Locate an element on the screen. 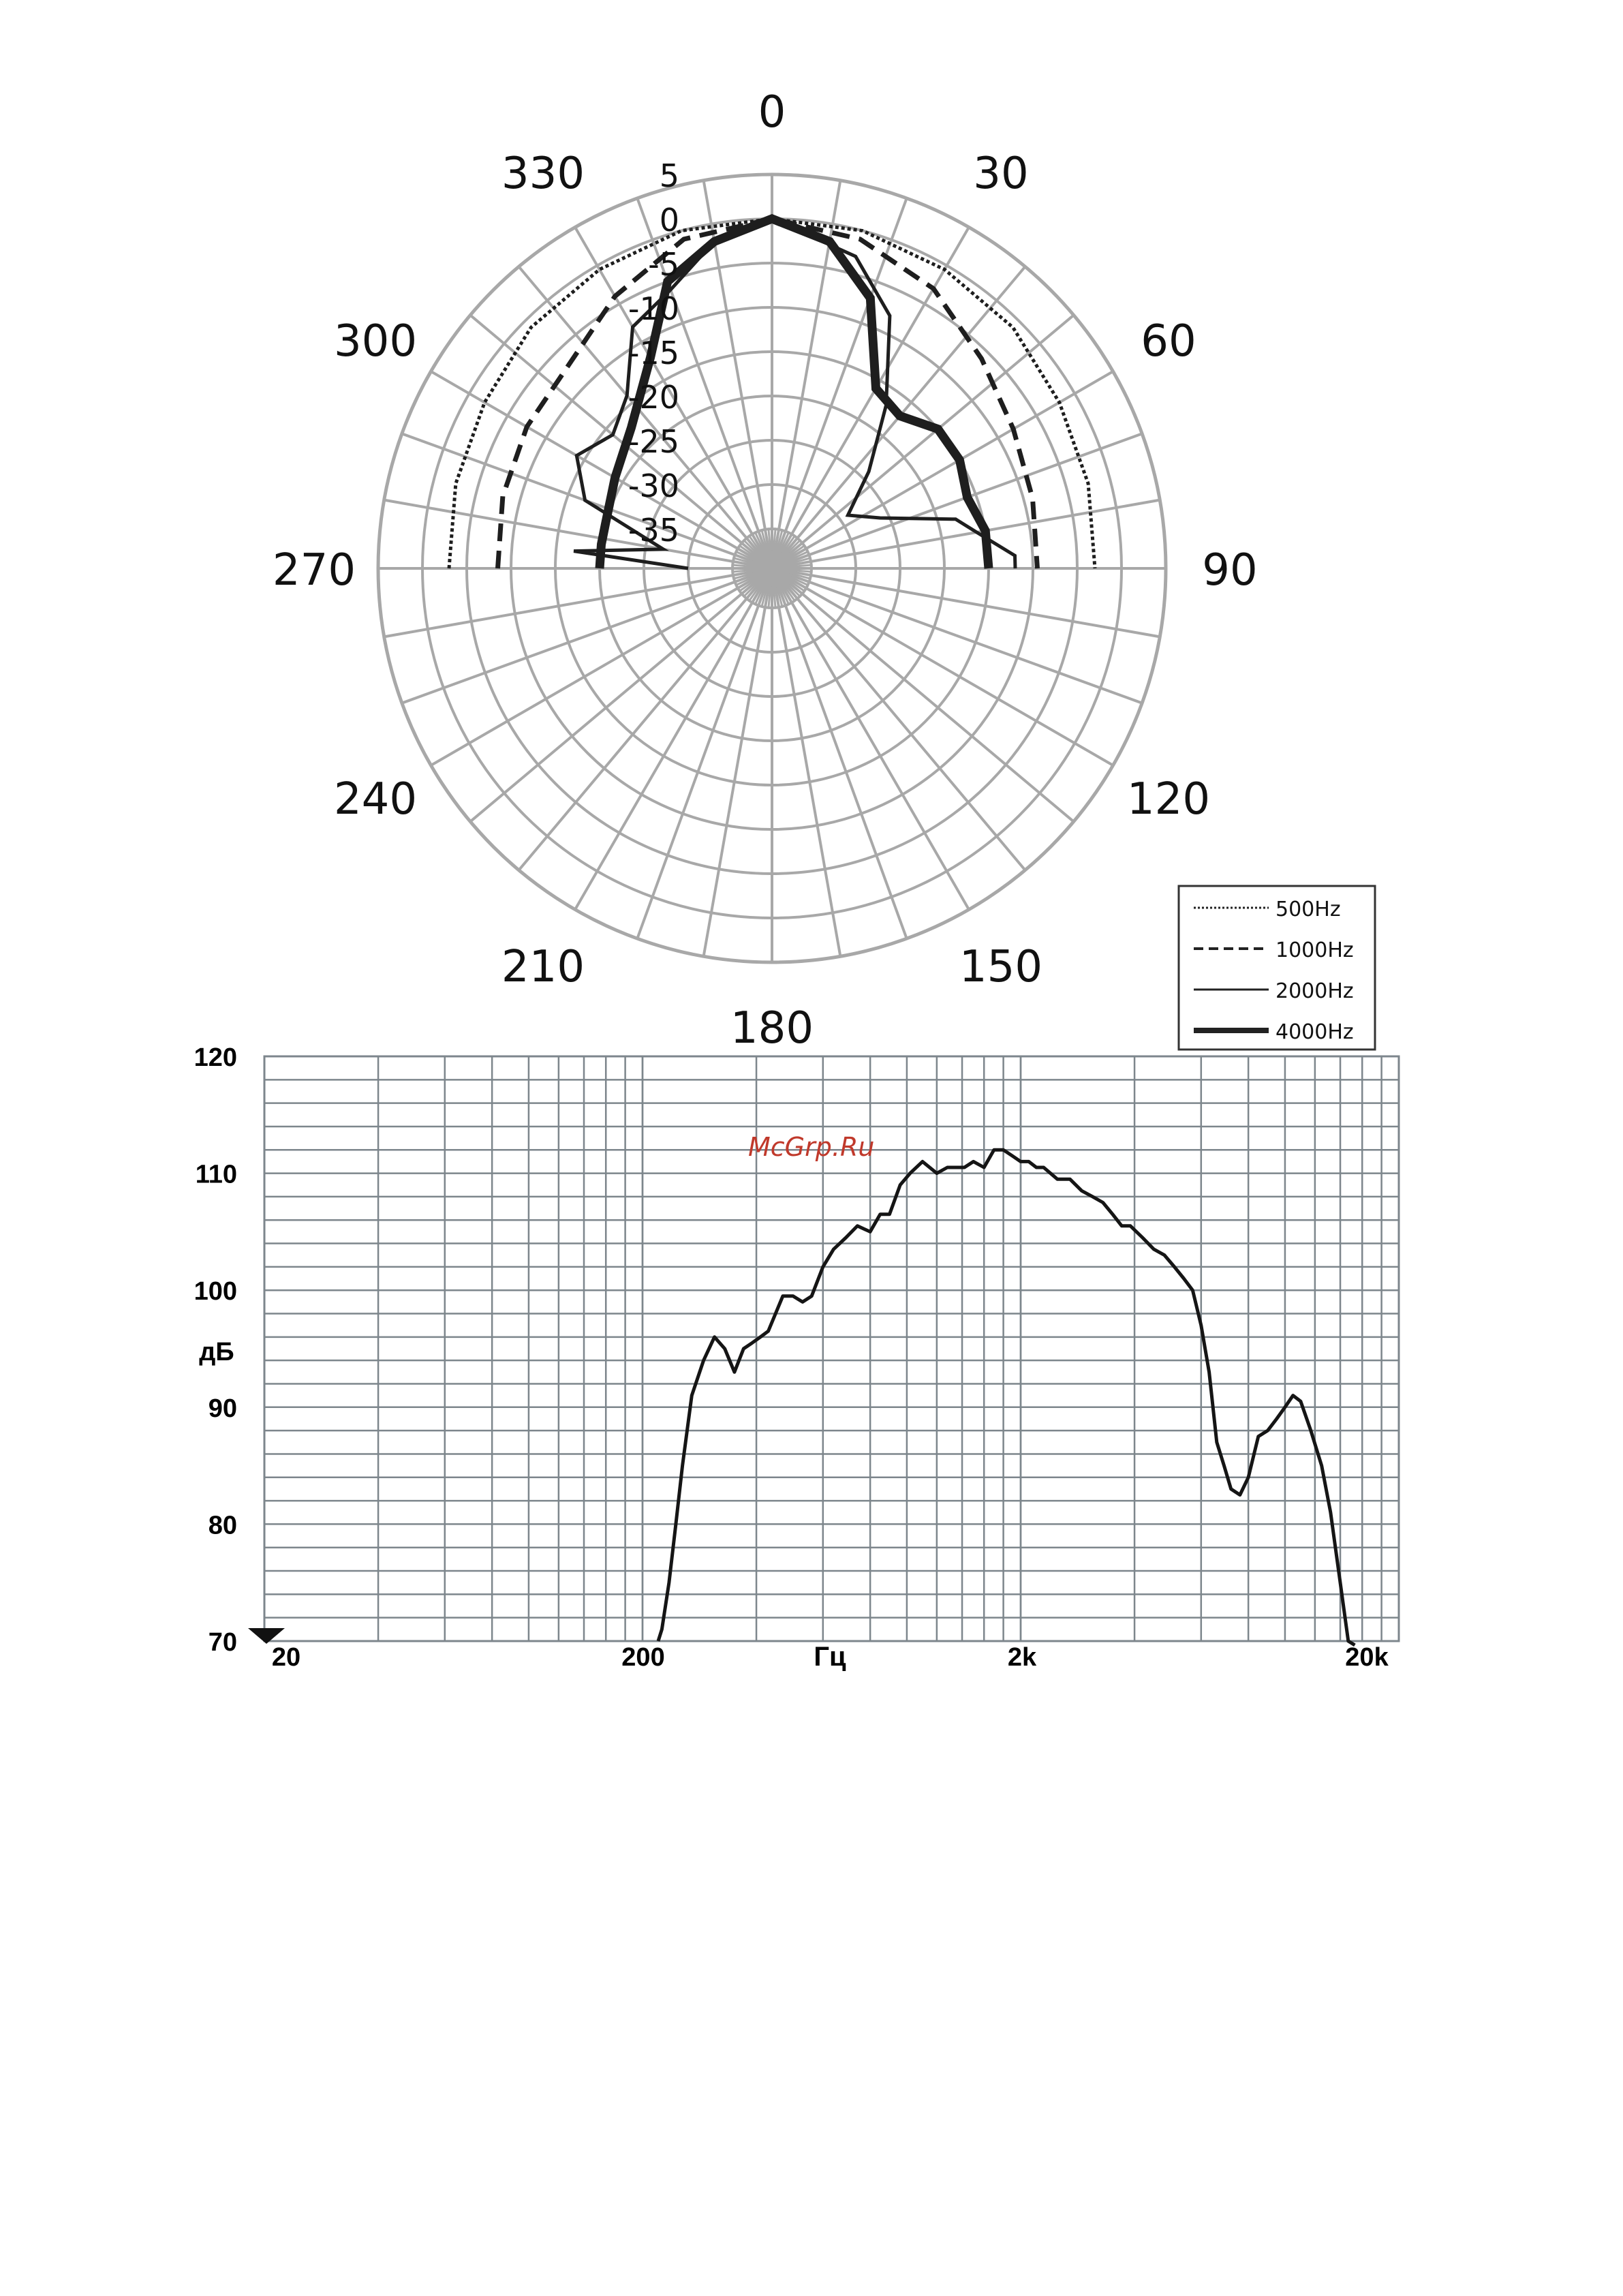 Image resolution: width=1623 pixels, height=2296 pixels. legend-label: 2000Hz is located at coordinates (1315, 991).